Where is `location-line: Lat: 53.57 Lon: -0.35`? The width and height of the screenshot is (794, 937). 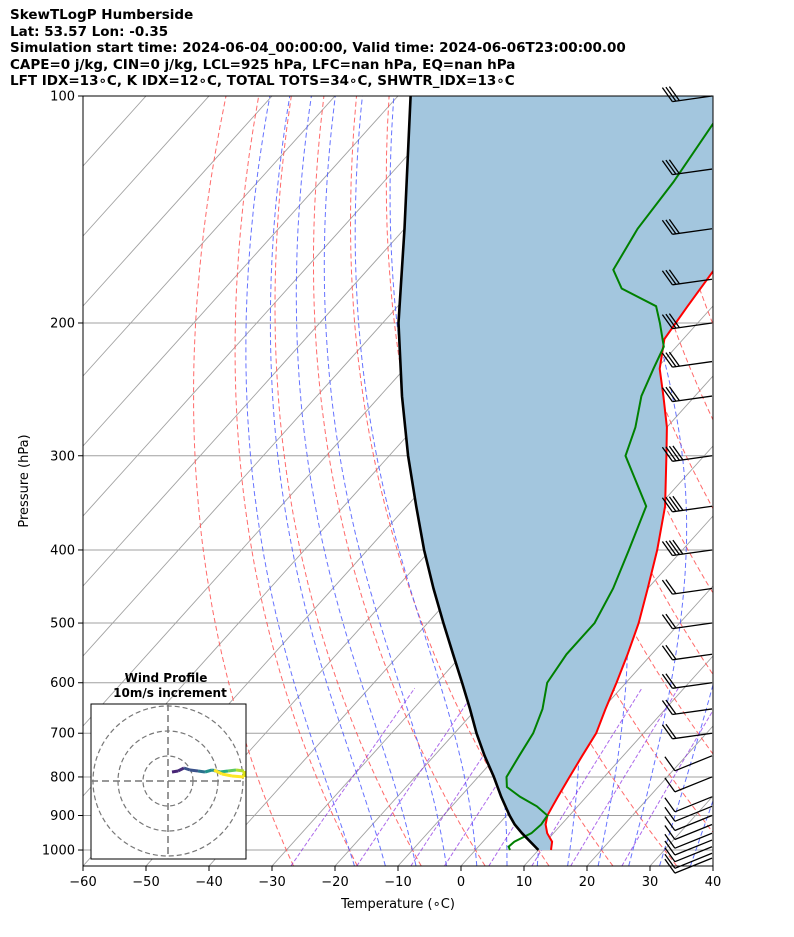 location-line: Lat: 53.57 Lon: -0.35 is located at coordinates (89, 31).